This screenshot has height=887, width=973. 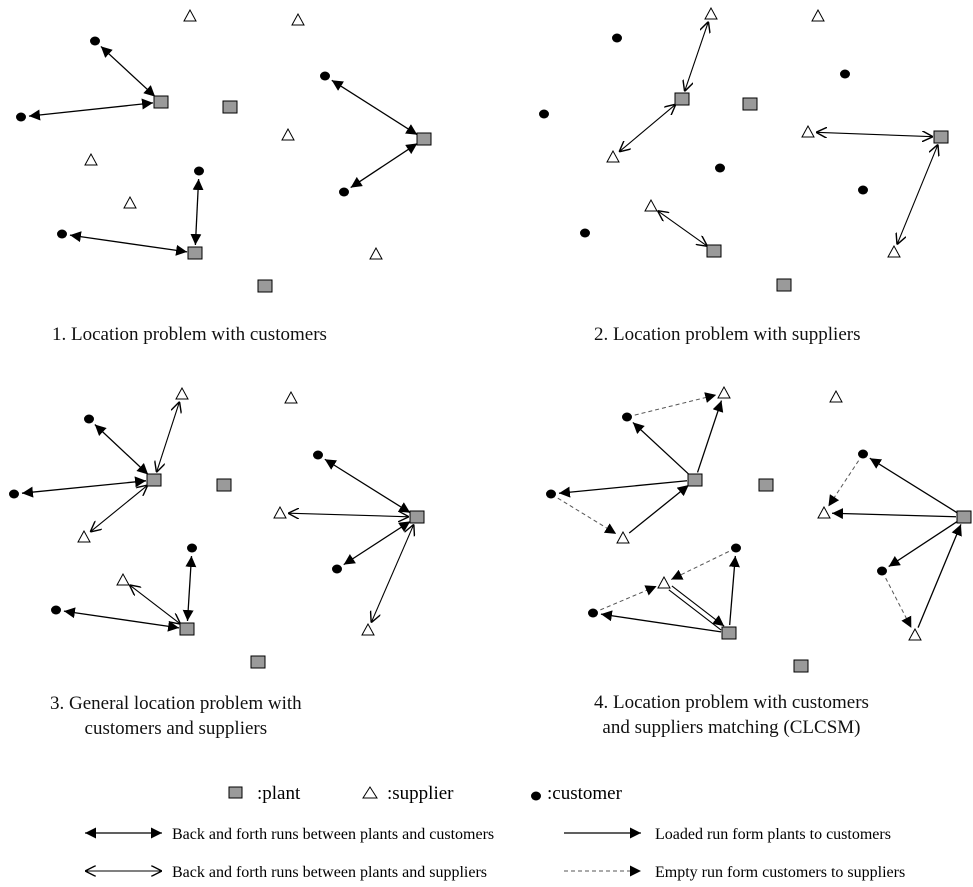 What do you see at coordinates (695, 610) in the screenshot?
I see `edge-double-line` at bounding box center [695, 610].